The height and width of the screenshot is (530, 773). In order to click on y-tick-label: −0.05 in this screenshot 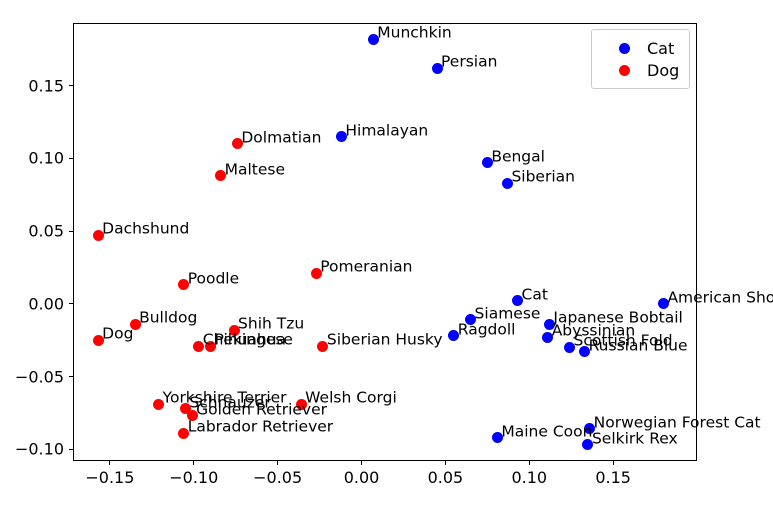, I will do `click(39, 377)`.